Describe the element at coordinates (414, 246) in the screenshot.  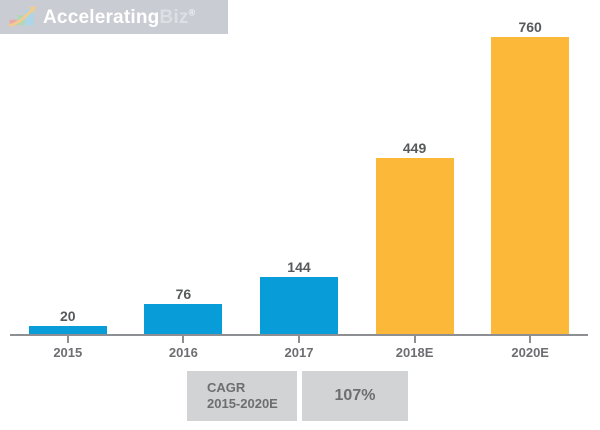
I see `bar-2018e` at that location.